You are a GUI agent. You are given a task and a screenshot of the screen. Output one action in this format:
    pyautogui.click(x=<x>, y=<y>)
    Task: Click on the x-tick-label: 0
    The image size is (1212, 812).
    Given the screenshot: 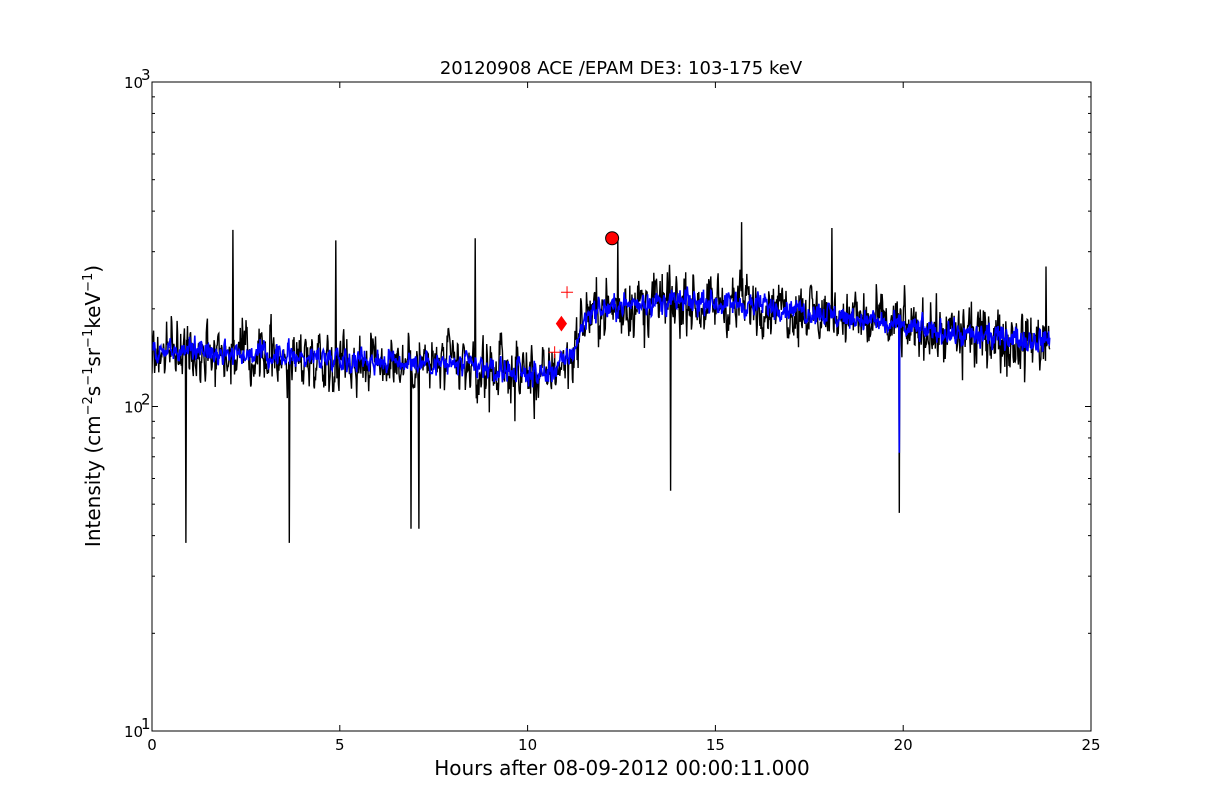 What is the action you would take?
    pyautogui.click(x=152, y=745)
    